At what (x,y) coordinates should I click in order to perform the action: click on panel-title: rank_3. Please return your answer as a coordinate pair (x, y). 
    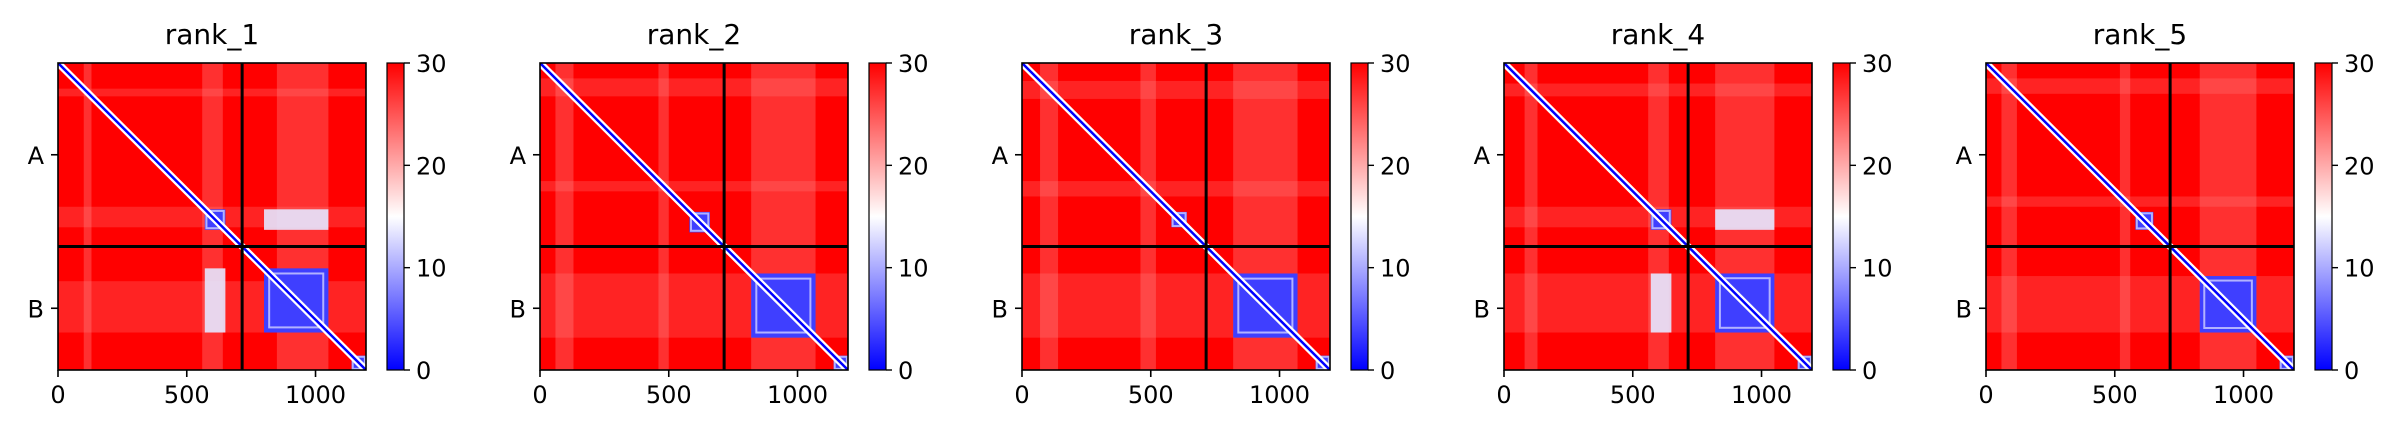
    Looking at the image, I should click on (1176, 34).